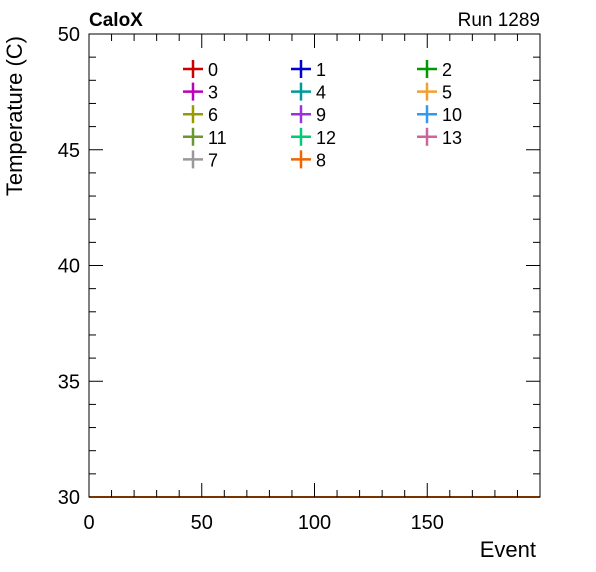  I want to click on x-axis-label: Event, so click(508, 549).